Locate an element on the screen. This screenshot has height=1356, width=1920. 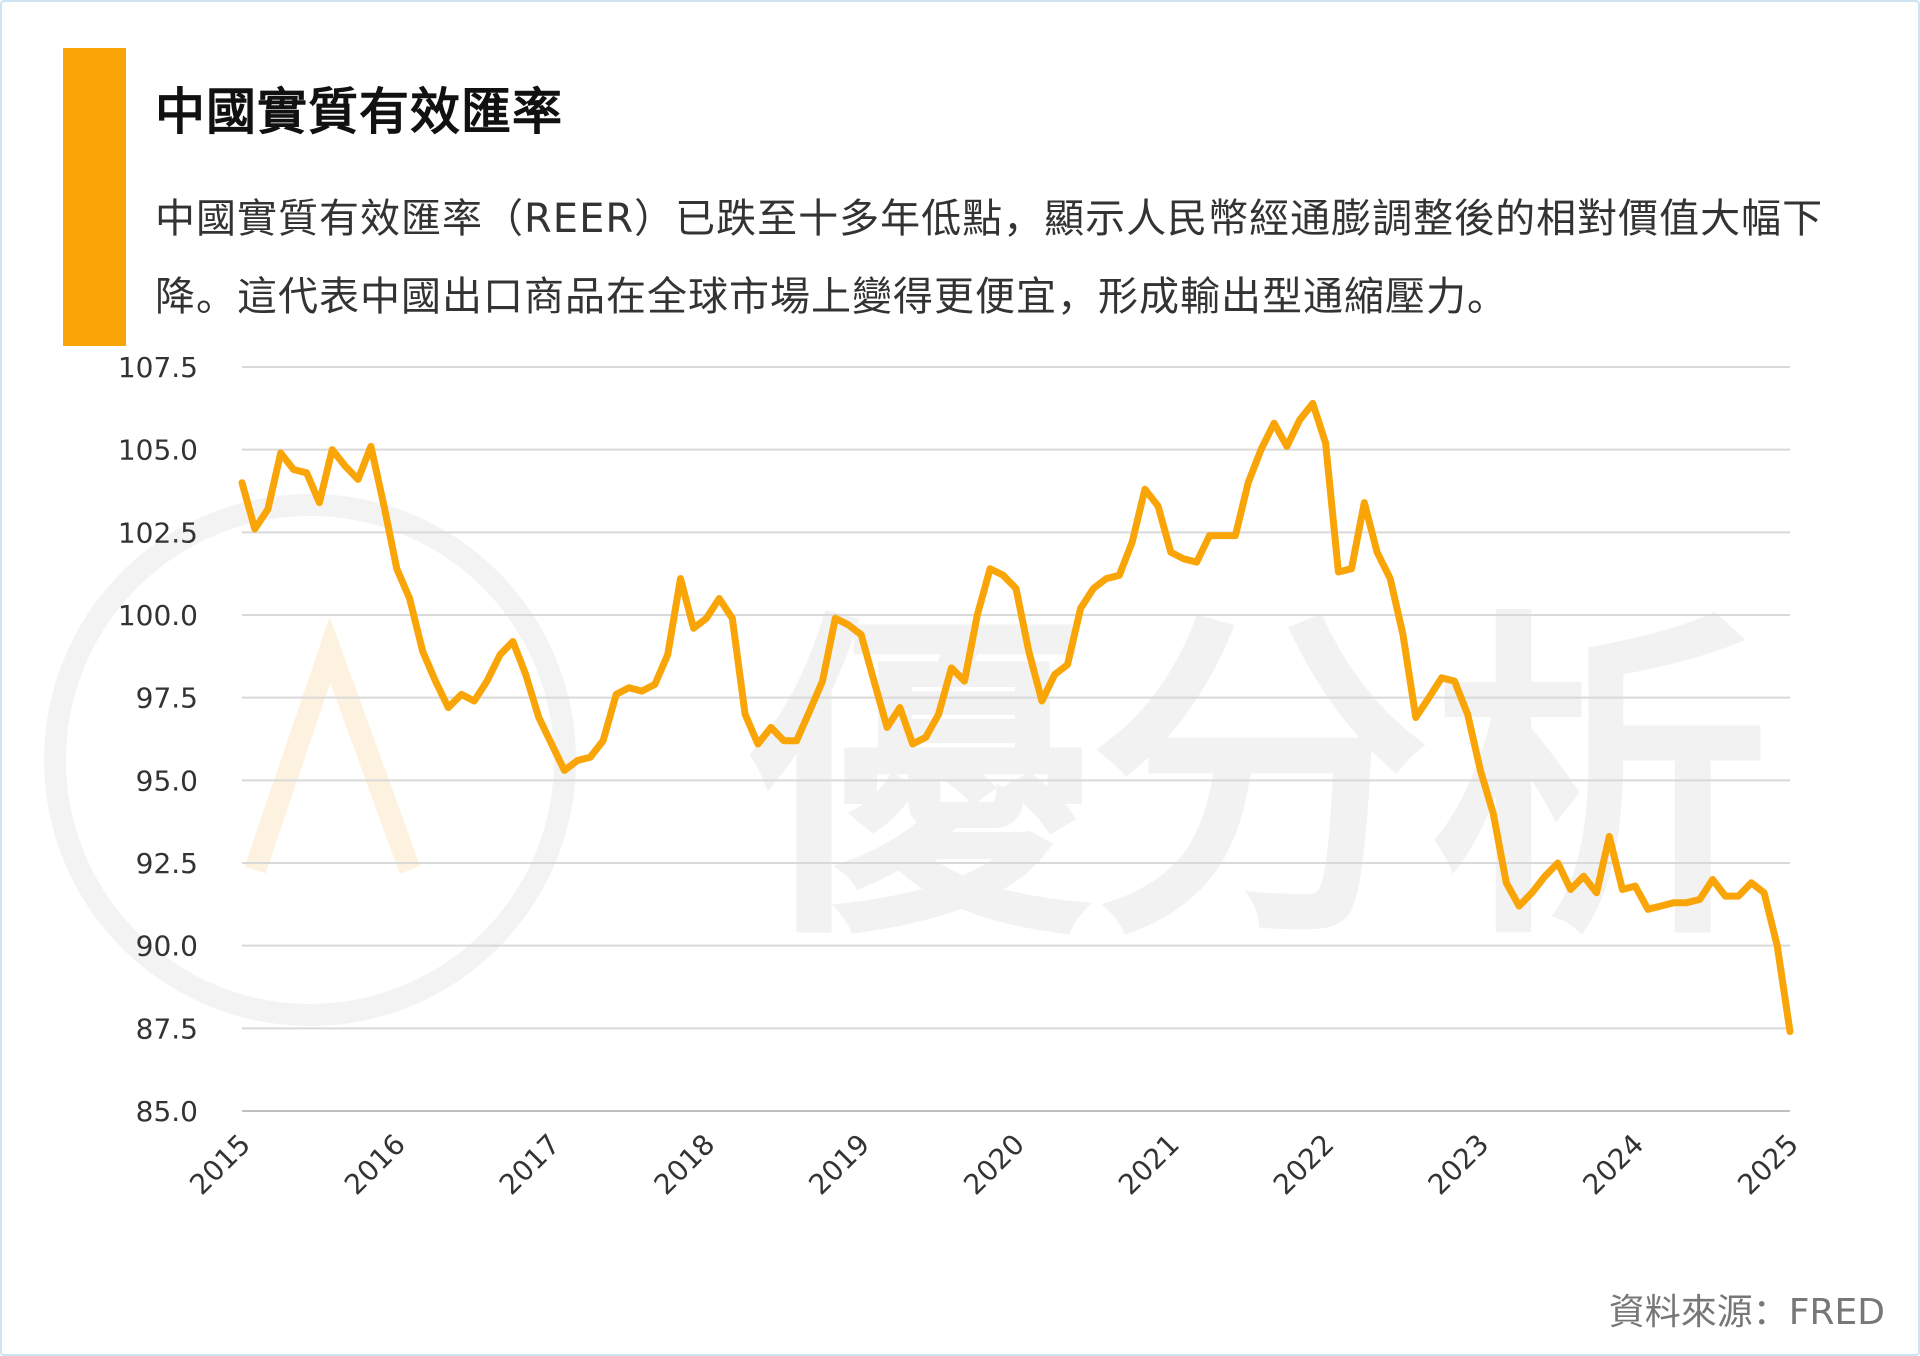
source-note: 資料來源：FRED is located at coordinates (1746, 1312).